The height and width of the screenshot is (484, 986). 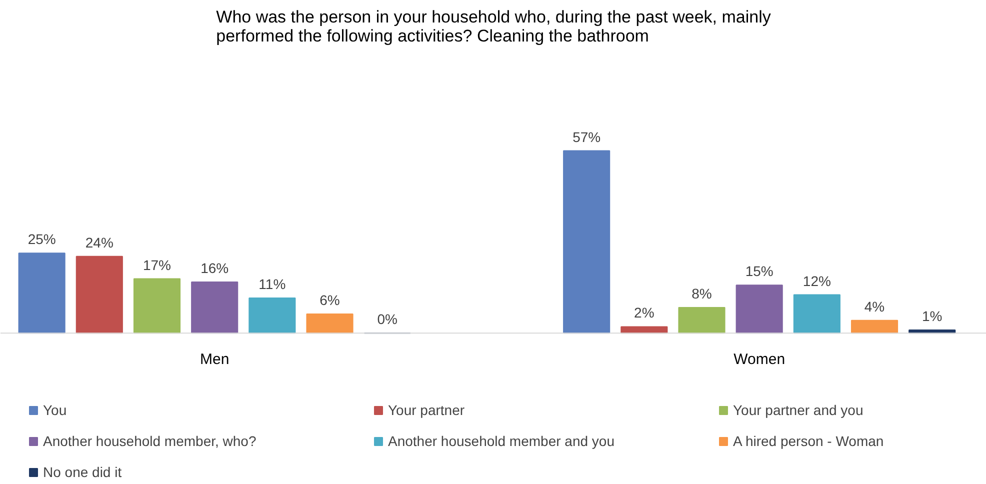 I want to click on legend-label: No one did it, so click(x=83, y=472).